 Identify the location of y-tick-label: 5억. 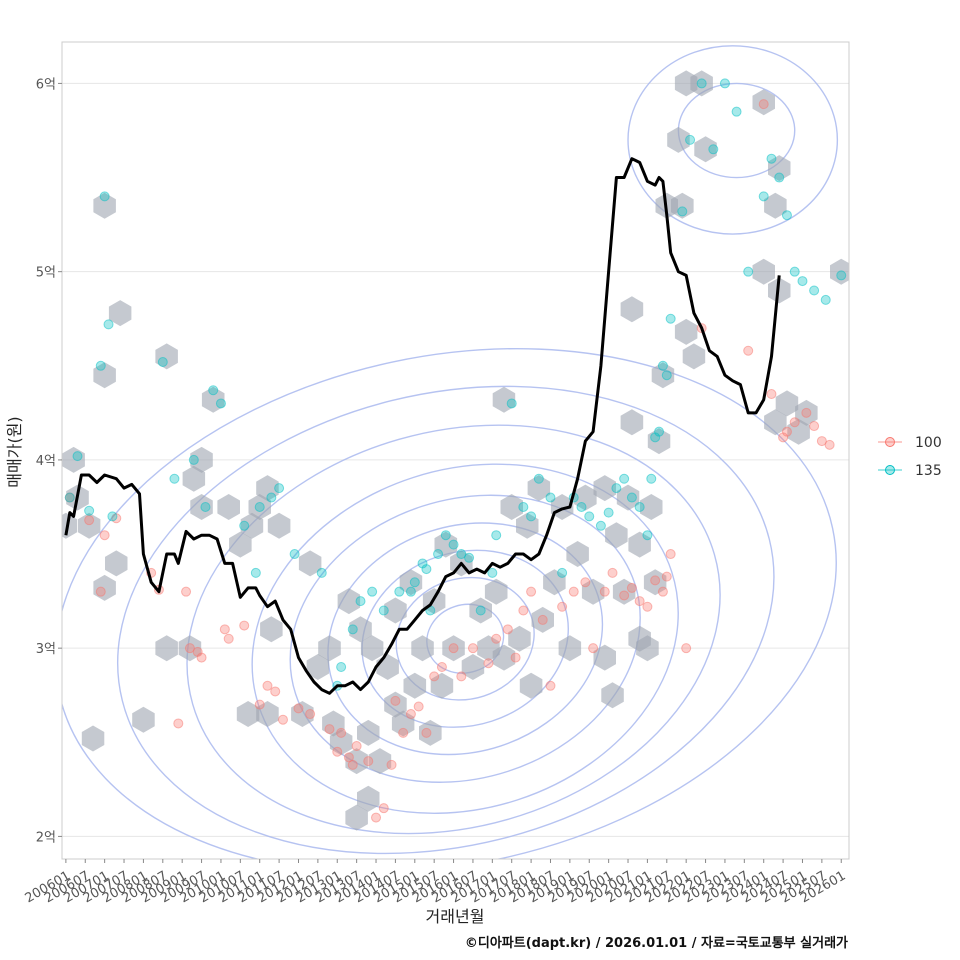
(46, 273).